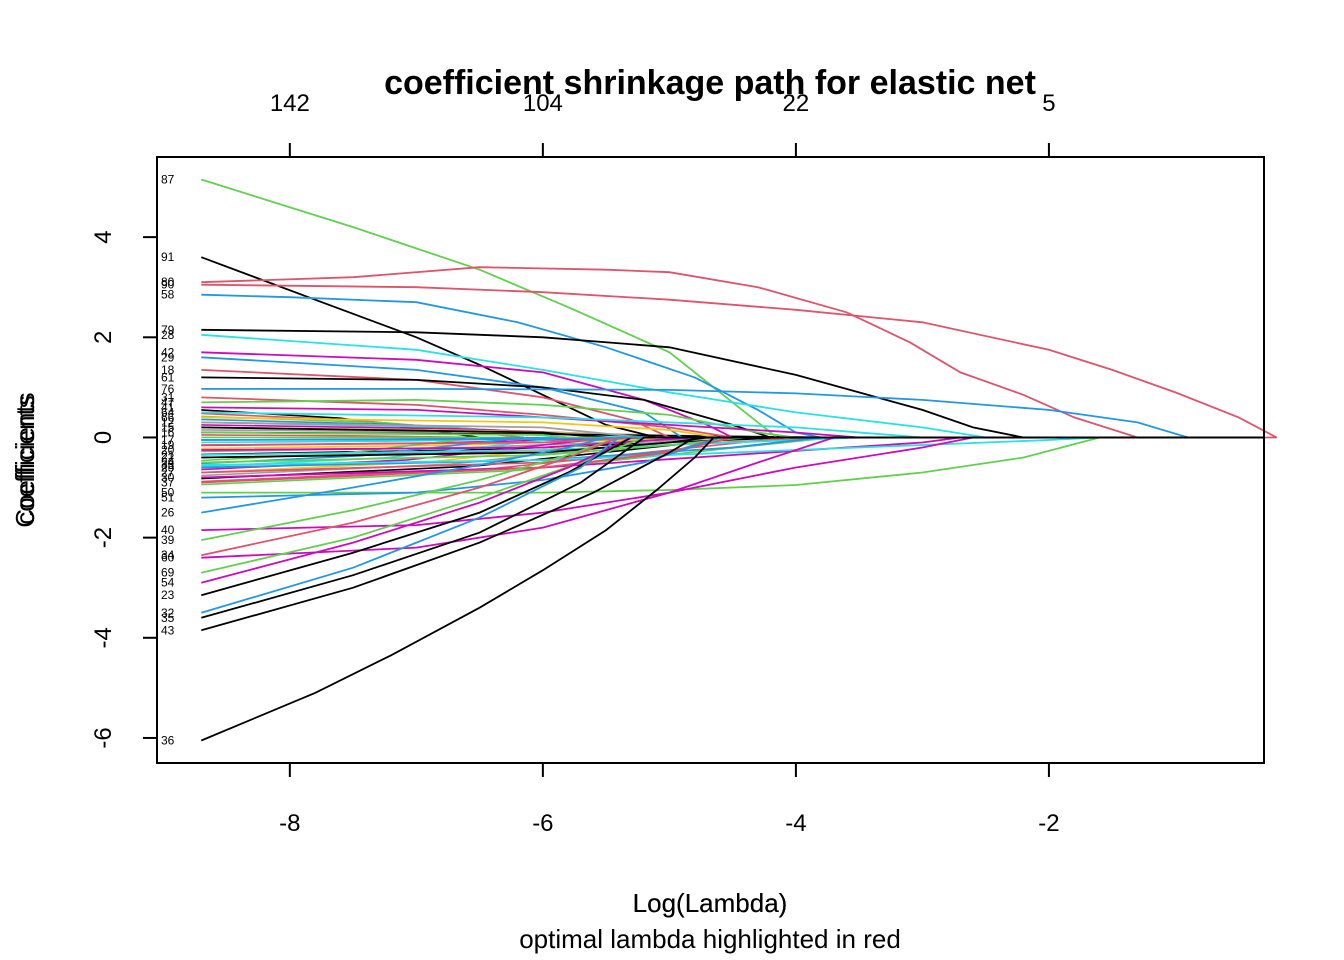 This screenshot has height=960, width=1344. Describe the element at coordinates (168, 422) in the screenshot. I see `path-label-12: 12` at that location.